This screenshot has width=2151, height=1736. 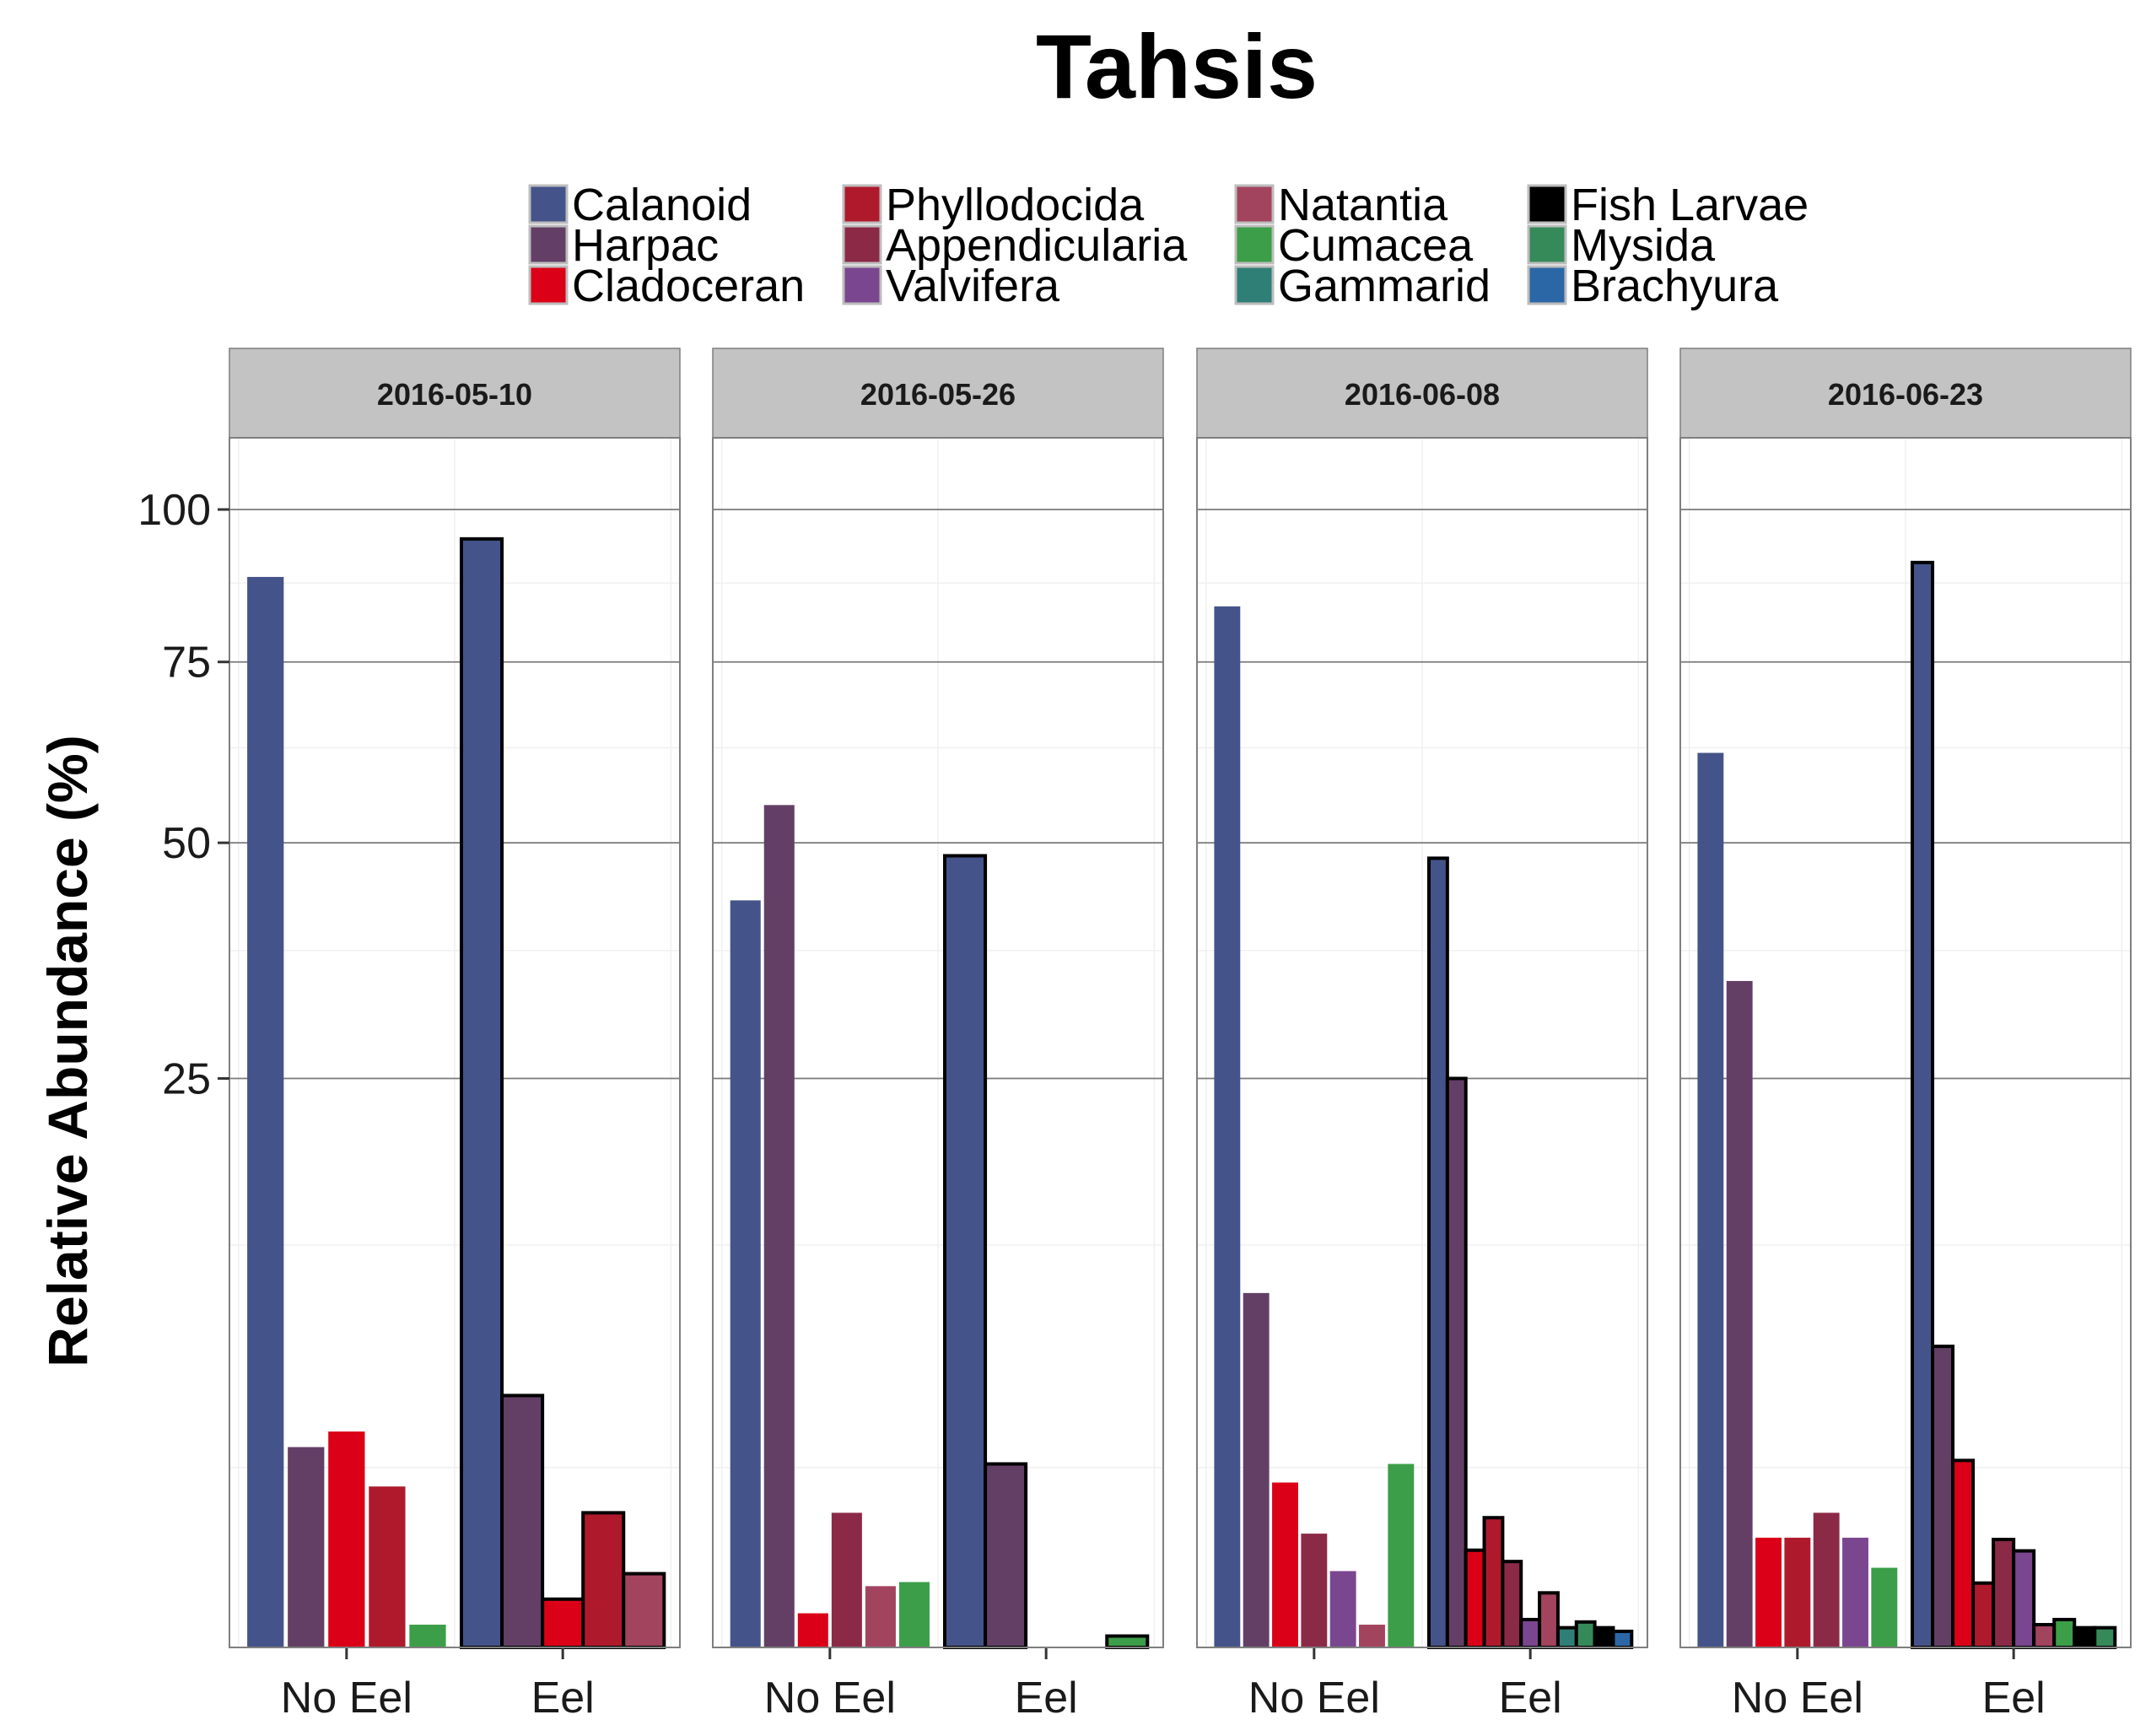 I want to click on strip-label-2016-06-08: 2016-06-08, so click(x=1422, y=395).